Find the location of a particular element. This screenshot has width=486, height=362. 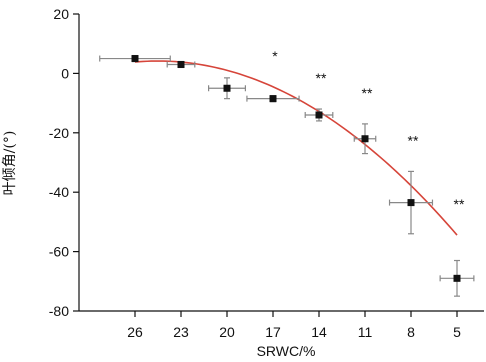

x-axis-label: SRWC/% is located at coordinates (286, 351).